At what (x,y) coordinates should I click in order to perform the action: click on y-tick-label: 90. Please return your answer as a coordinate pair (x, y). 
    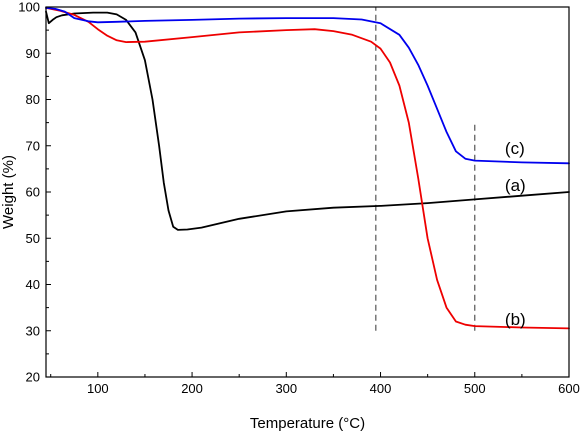
    Looking at the image, I should click on (33, 53).